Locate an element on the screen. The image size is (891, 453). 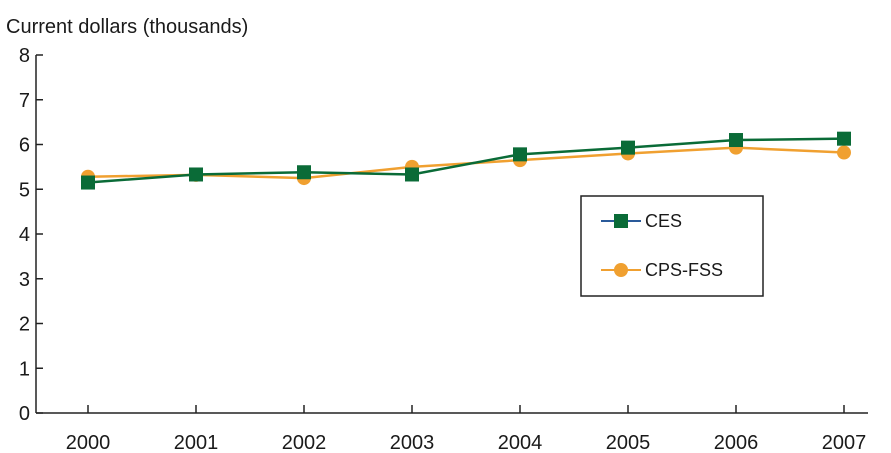
x-tick-label: 2000 is located at coordinates (88, 442).